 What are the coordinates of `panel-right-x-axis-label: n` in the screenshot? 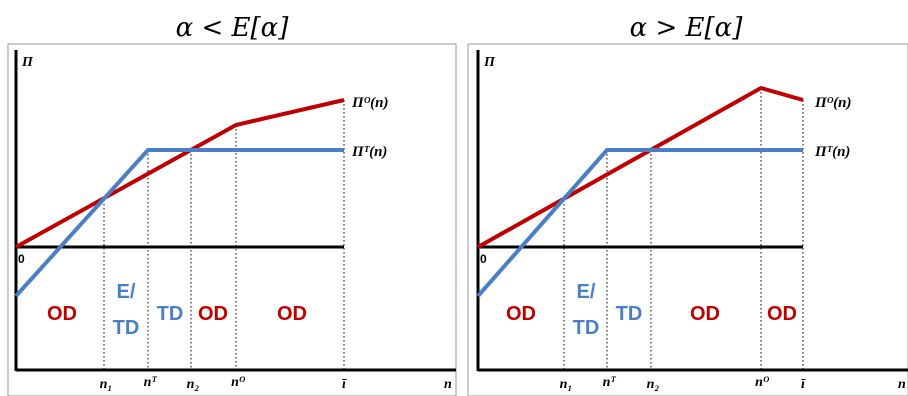 It's located at (902, 384).